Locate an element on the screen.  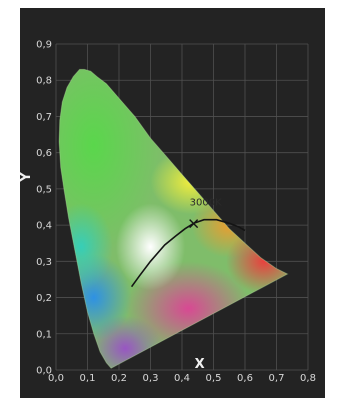
annotation-marker is located at coordinates (194, 224).